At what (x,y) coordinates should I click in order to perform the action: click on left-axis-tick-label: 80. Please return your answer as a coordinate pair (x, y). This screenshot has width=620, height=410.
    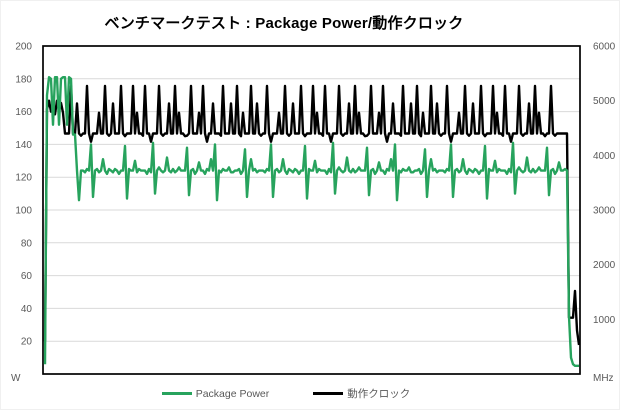
    Looking at the image, I should click on (27, 243).